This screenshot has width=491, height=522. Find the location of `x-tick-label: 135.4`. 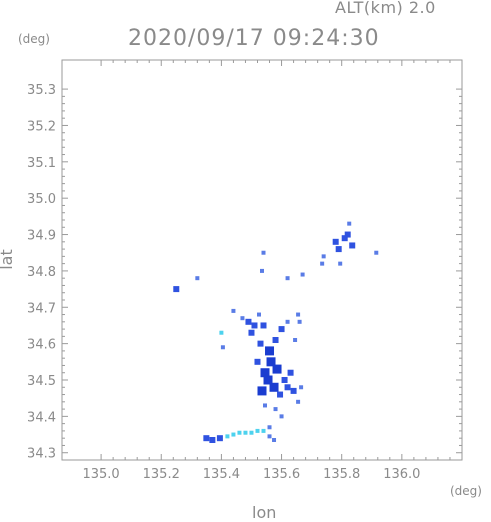

x-tick-label: 135.4 is located at coordinates (221, 474).